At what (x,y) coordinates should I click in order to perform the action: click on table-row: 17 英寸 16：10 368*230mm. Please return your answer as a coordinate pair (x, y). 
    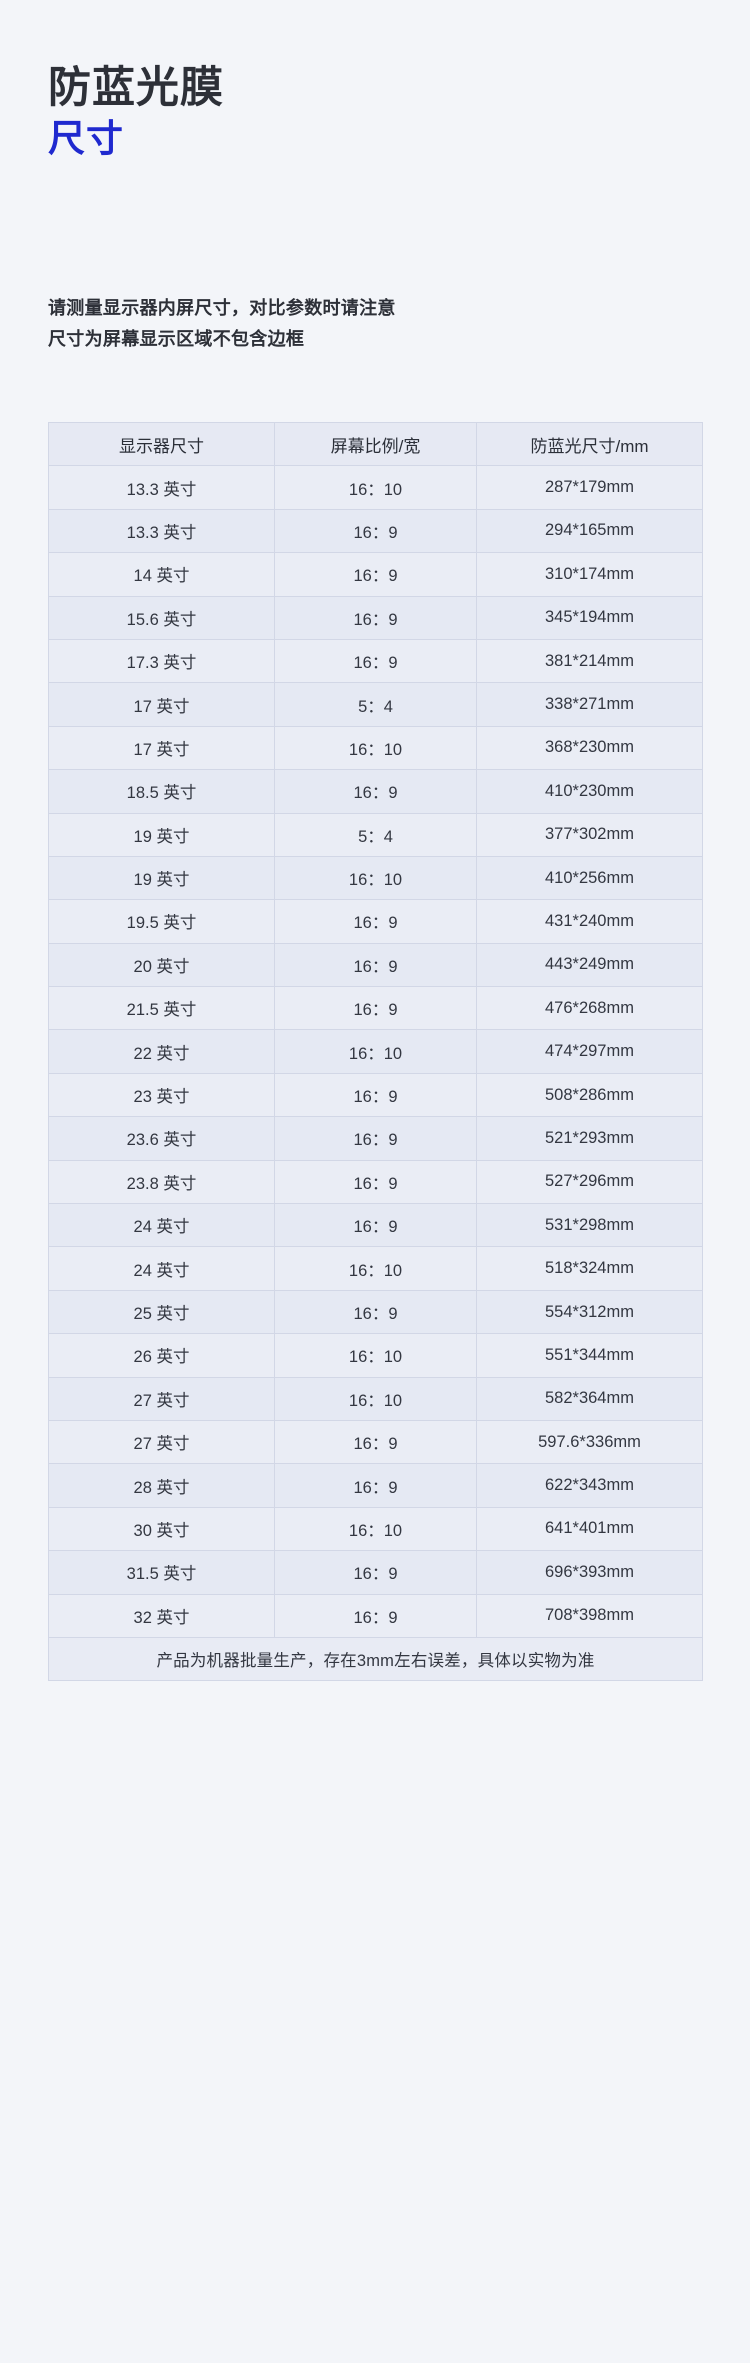
    Looking at the image, I should click on (375, 748).